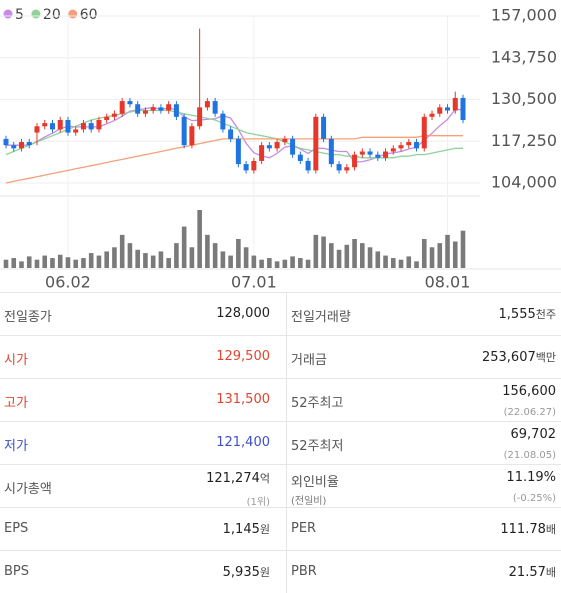  What do you see at coordinates (243, 442) in the screenshot?
I see `cell-value: 121,400` at bounding box center [243, 442].